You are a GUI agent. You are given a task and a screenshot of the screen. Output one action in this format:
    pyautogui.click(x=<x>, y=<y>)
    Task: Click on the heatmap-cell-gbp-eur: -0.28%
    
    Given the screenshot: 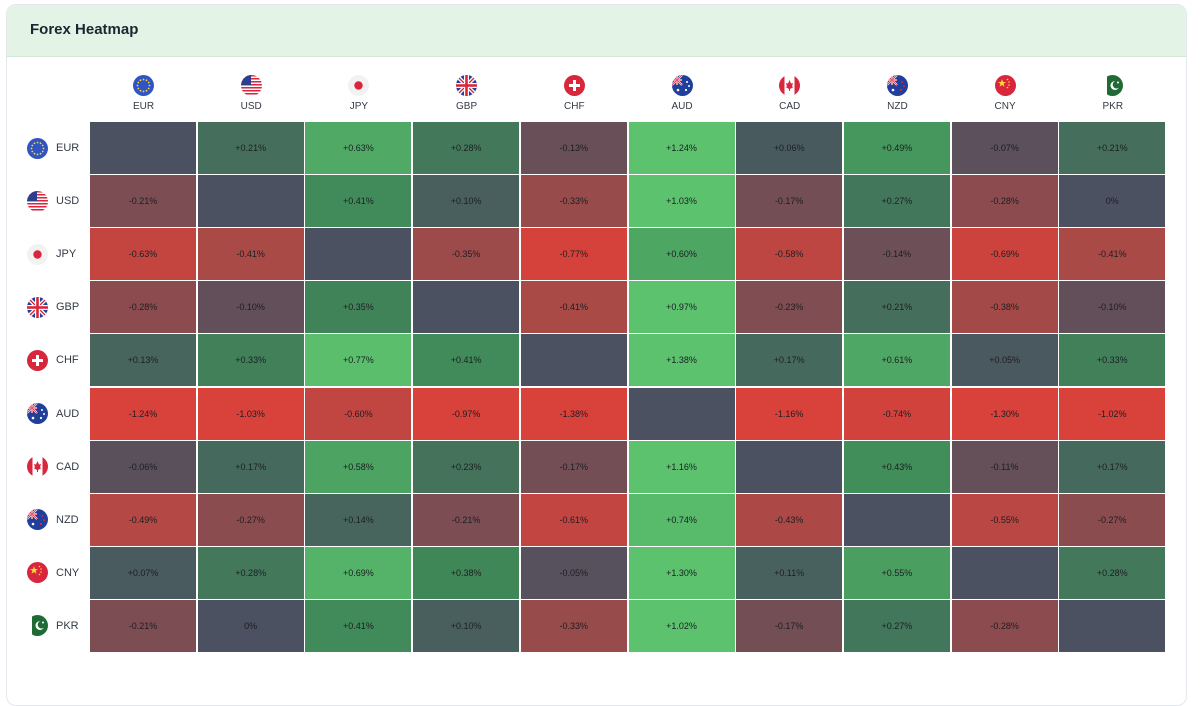 What is the action you would take?
    pyautogui.click(x=143, y=308)
    